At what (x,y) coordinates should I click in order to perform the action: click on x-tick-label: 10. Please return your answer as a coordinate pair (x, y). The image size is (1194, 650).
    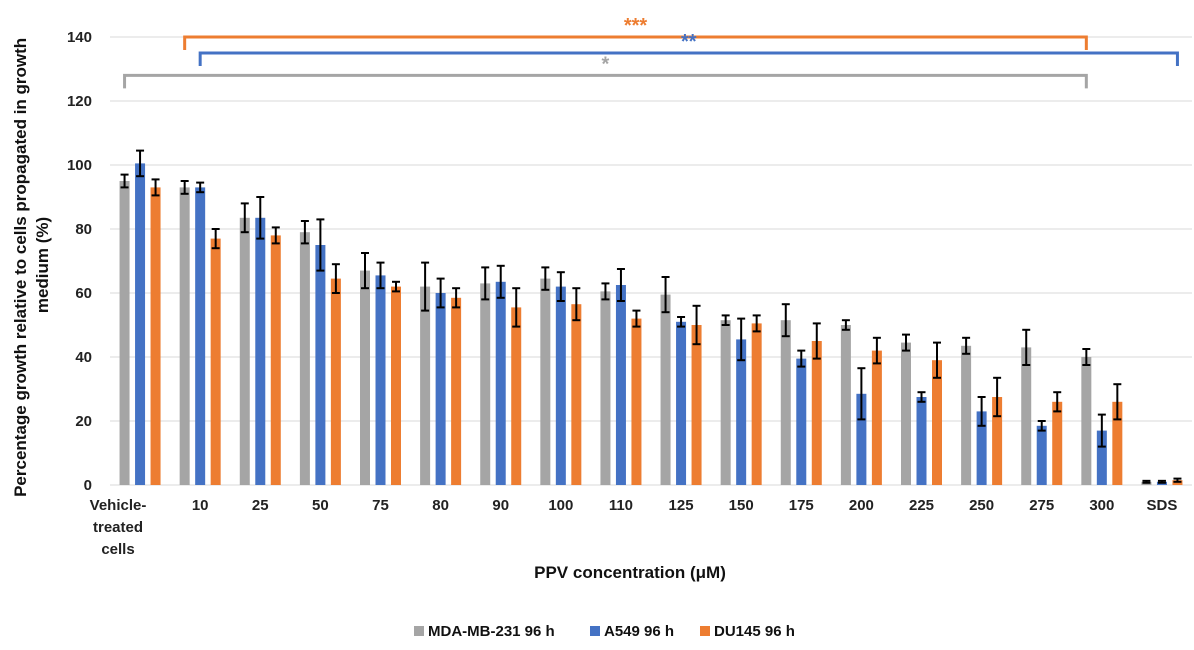
    Looking at the image, I should click on (200, 505).